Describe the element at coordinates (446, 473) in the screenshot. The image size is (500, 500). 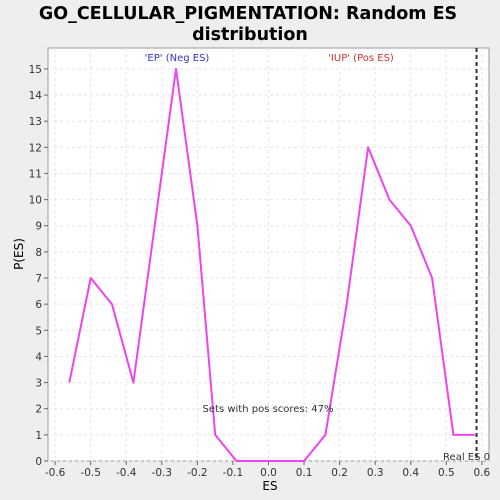
I see `x-tick-label: 0.5` at that location.